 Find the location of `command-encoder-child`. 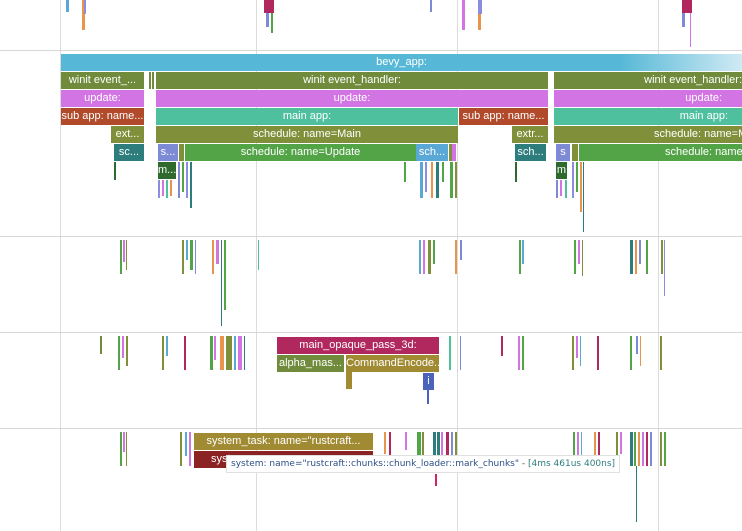

command-encoder-child is located at coordinates (349, 380).